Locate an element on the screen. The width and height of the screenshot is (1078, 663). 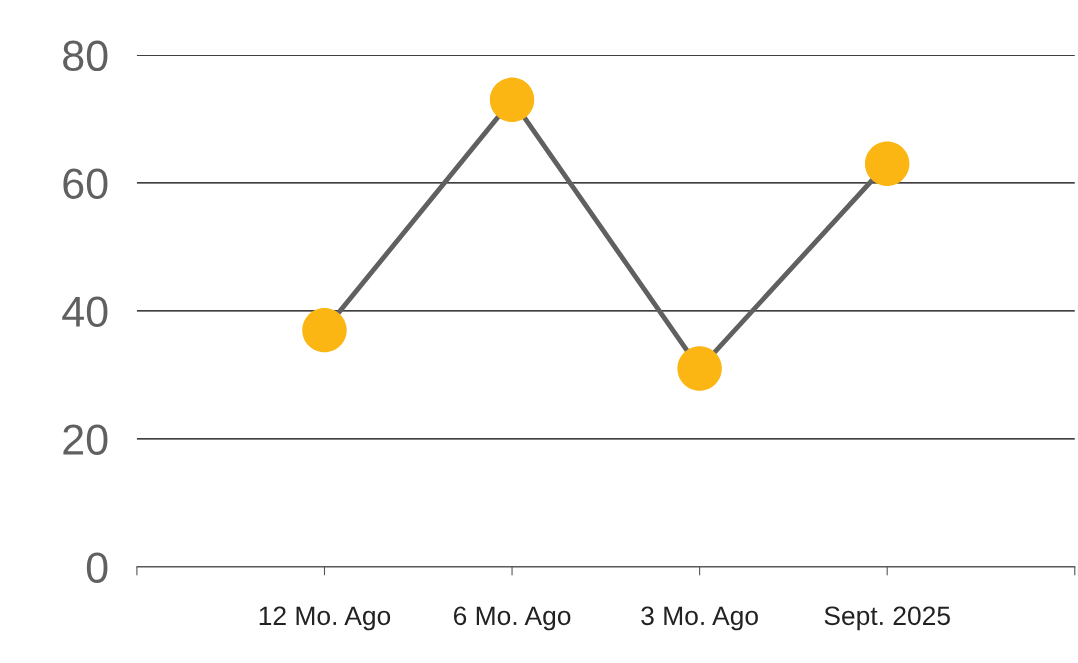
x-tick-label: 6 Mo. Ago is located at coordinates (512, 618).